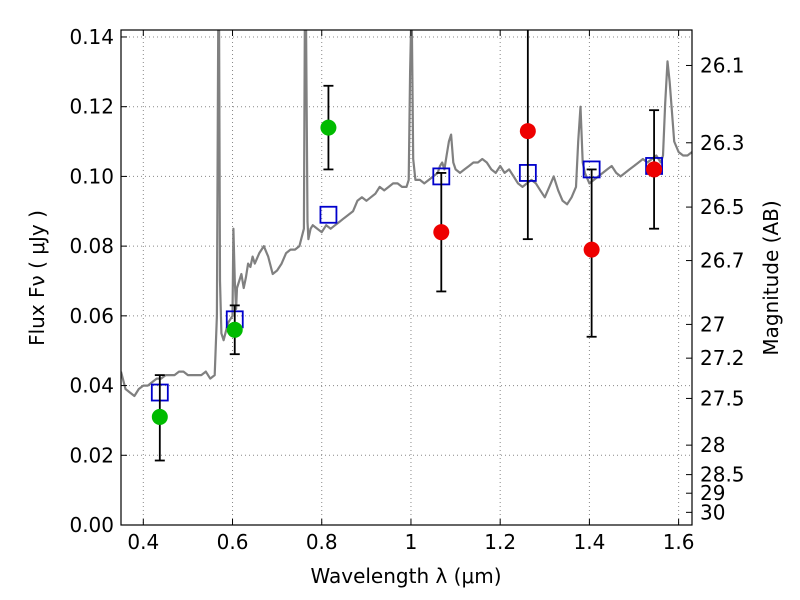 Image resolution: width=800 pixels, height=600 pixels. Describe the element at coordinates (679, 542) in the screenshot. I see `x-tick-label: 1.6` at that location.